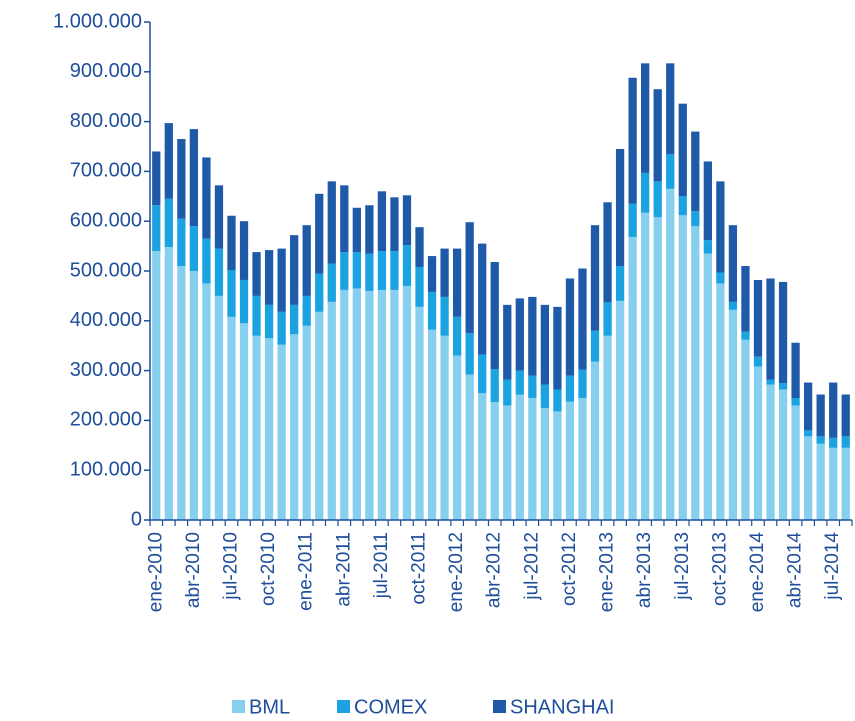 The height and width of the screenshot is (721, 855). Describe the element at coordinates (569, 569) in the screenshot. I see `x-tick-label: oct-2012` at that location.